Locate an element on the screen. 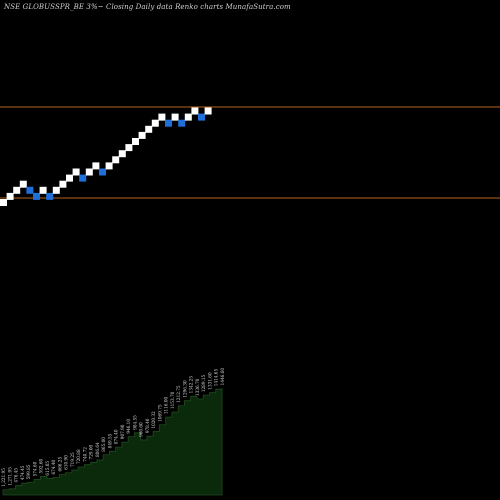 The image size is (500, 500). data-label: 978.40 is located at coordinates (147, 425).